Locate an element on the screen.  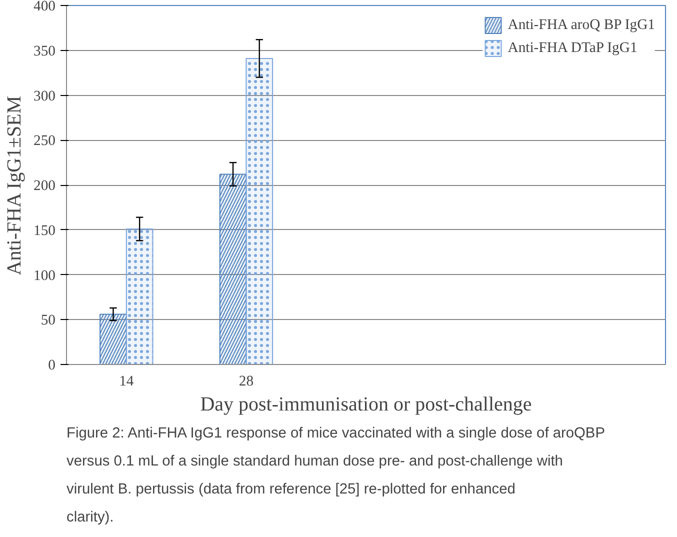
y-tick-label: 0 is located at coordinates (52, 366).